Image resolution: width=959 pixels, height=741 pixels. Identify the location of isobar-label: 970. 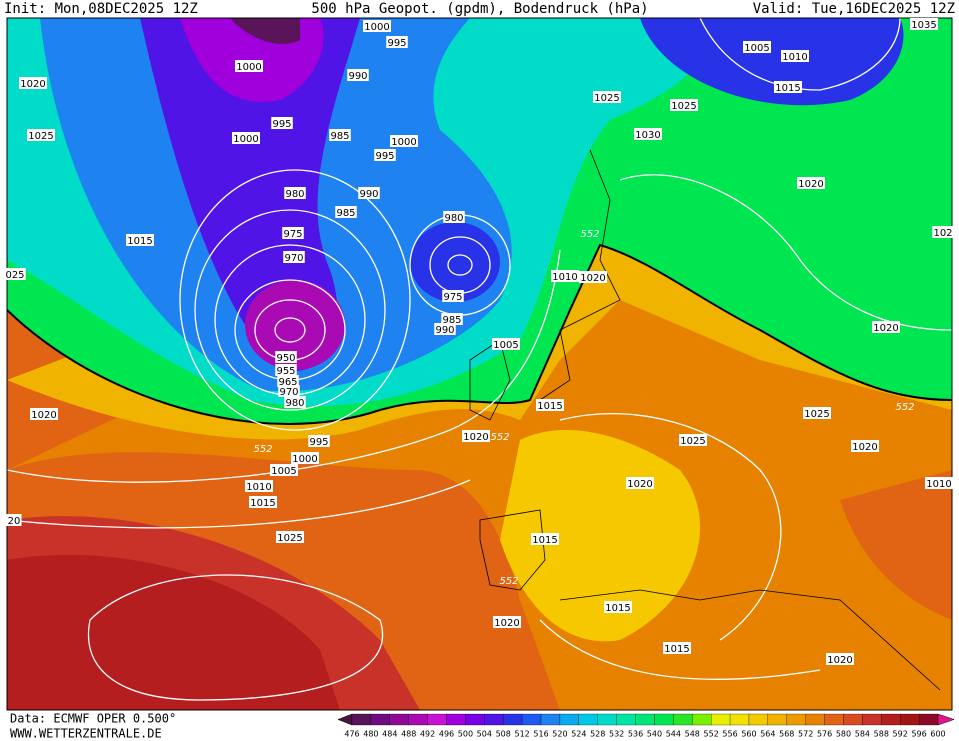
(288, 392).